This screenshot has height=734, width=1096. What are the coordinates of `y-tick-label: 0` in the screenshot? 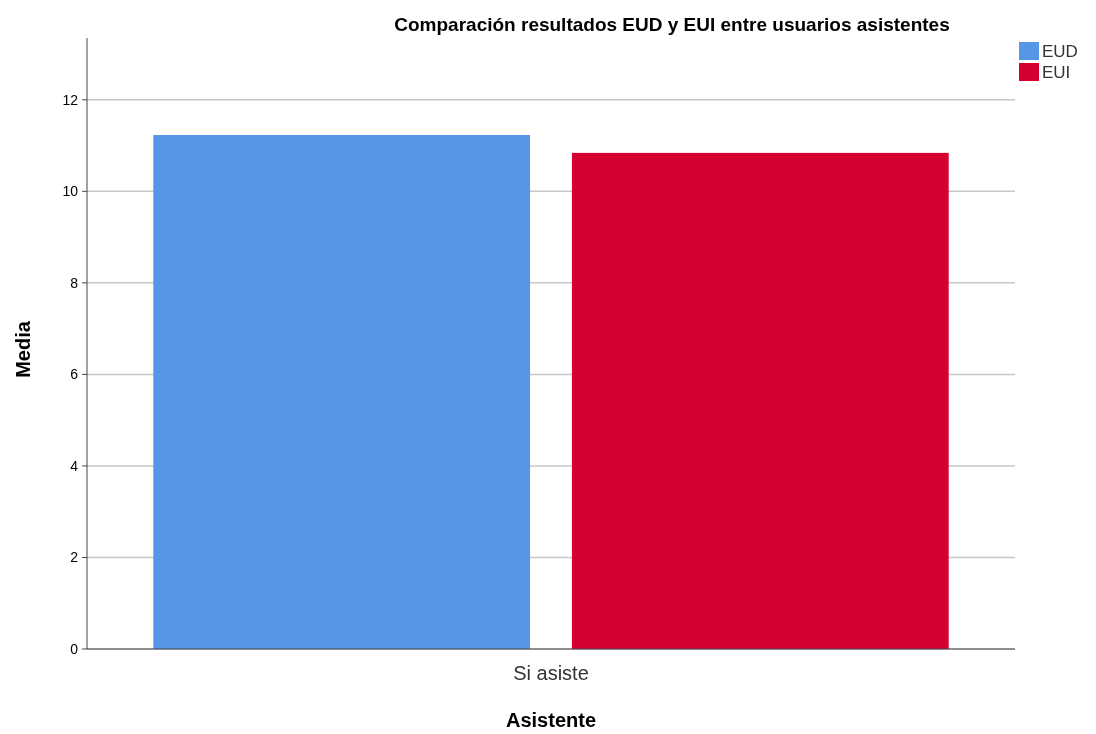 It's located at (74, 648).